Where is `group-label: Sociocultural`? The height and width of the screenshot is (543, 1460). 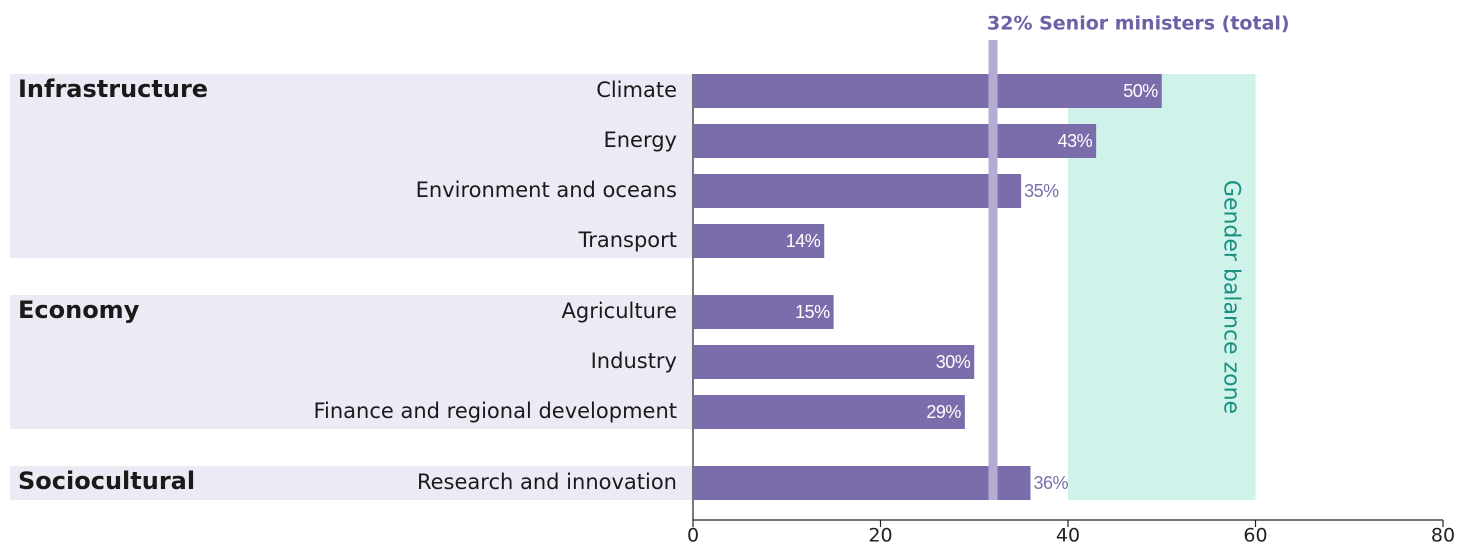
group-label: Sociocultural is located at coordinates (106, 481).